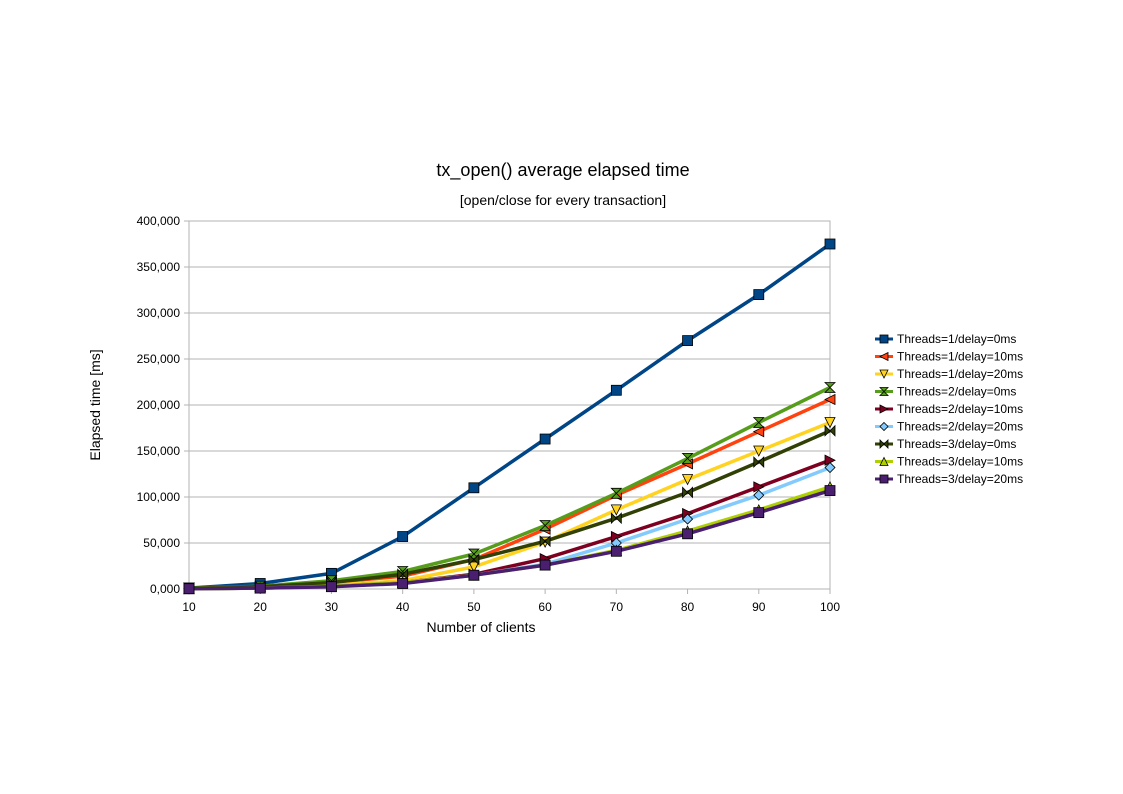 The image size is (1123, 794). I want to click on y-tick-label: 0,000, so click(165, 589).